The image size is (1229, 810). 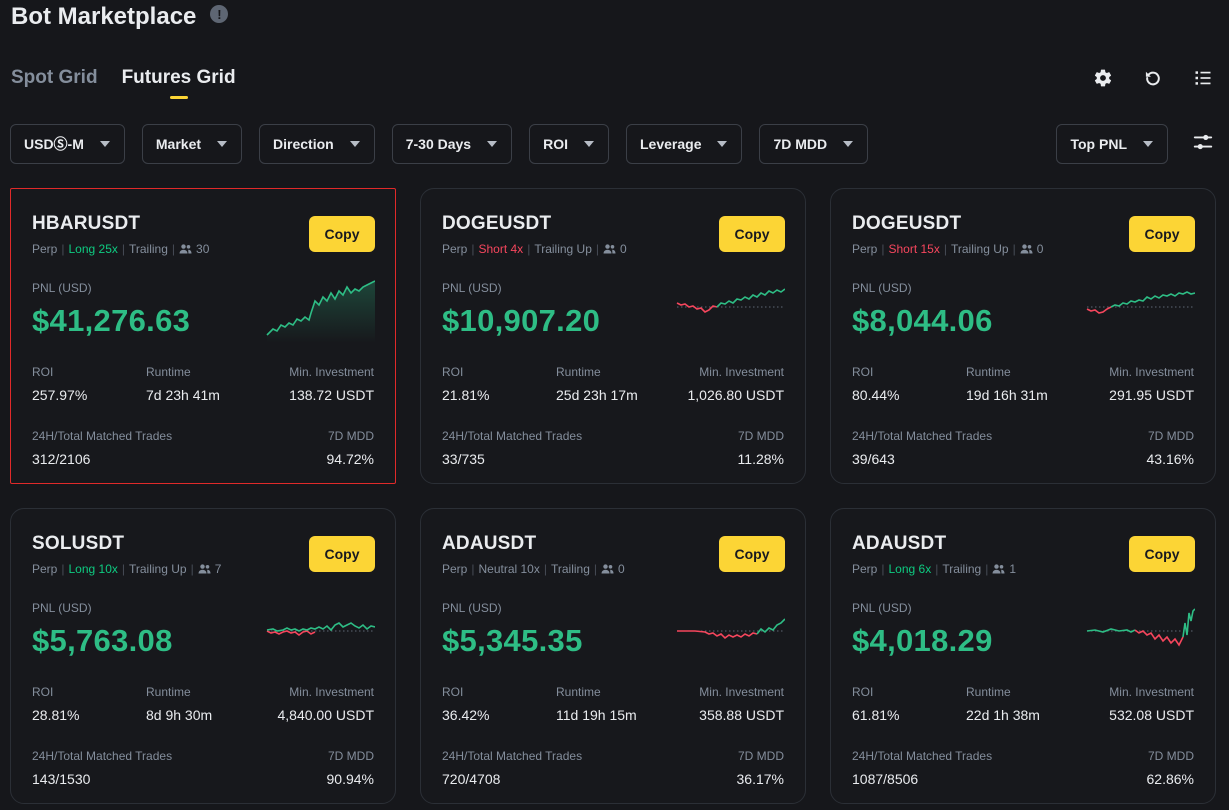 I want to click on direction-tag: Short 4x, so click(x=501, y=249).